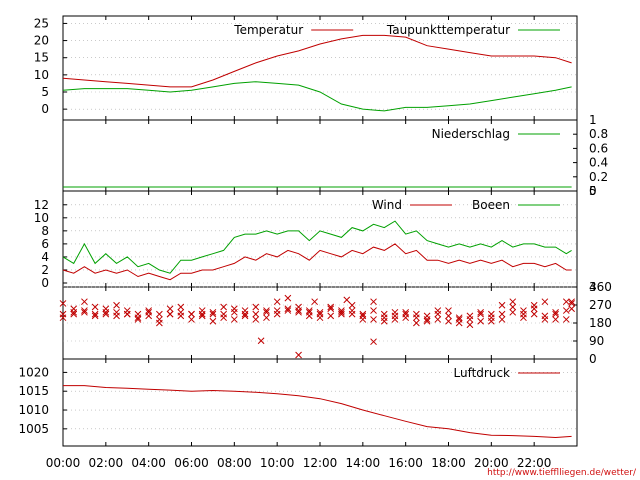  I want to click on source-url: http://www.tiefflliegen.de/wetter/, so click(562, 473).